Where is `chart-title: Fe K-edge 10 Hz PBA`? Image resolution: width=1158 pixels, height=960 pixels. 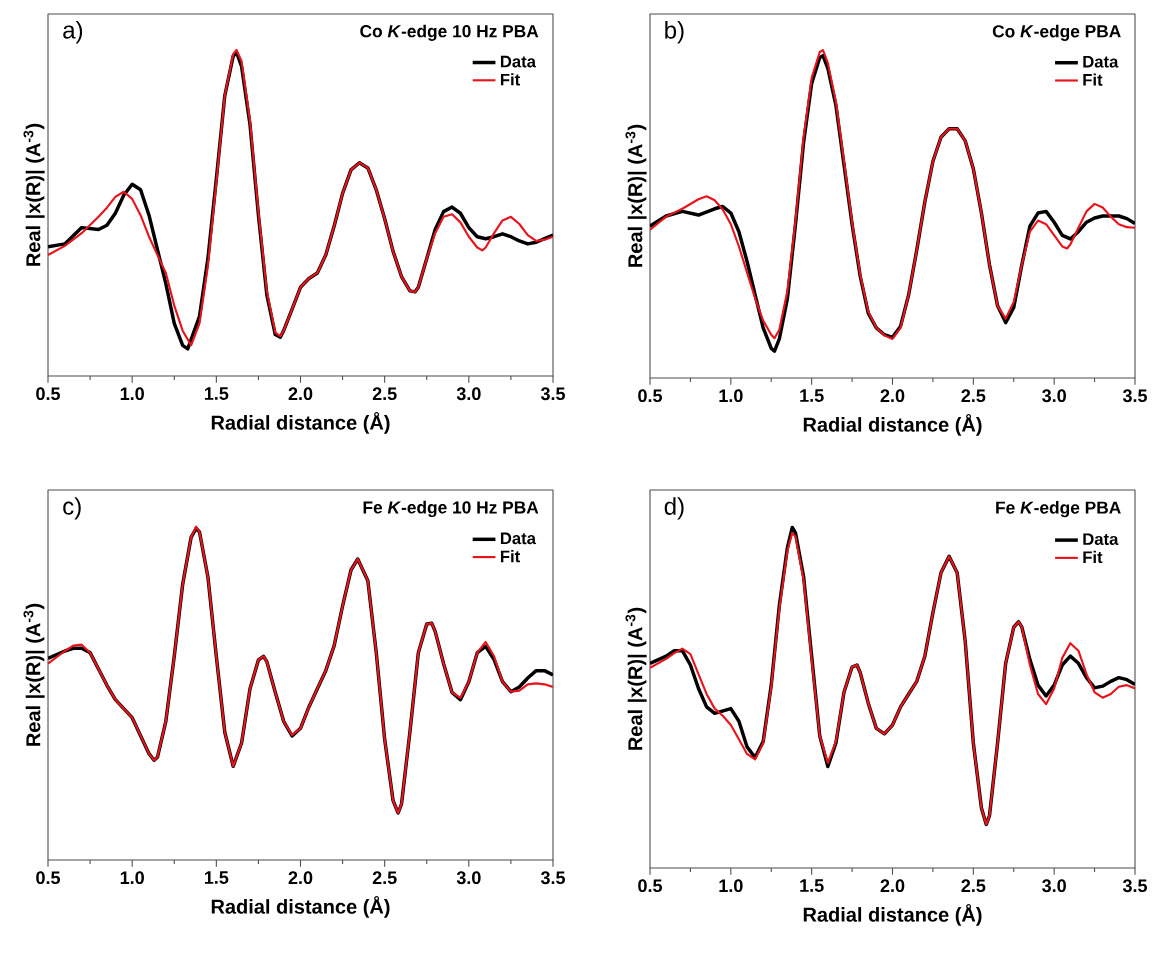 chart-title: Fe K-edge 10 Hz PBA is located at coordinates (451, 509).